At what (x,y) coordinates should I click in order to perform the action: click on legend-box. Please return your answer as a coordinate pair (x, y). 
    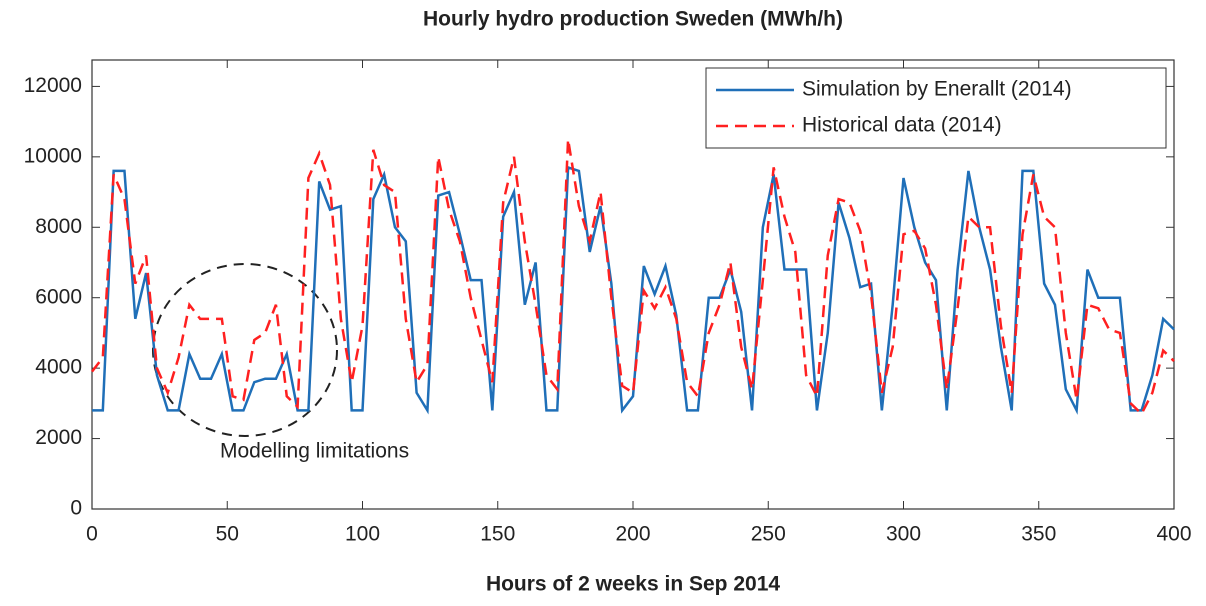
    Looking at the image, I should click on (936, 108).